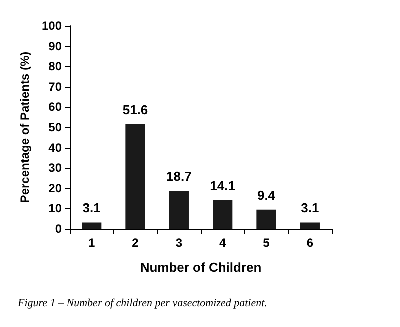 The image size is (400, 327). Describe the element at coordinates (179, 176) in the screenshot. I see `data-label: 18.7` at that location.